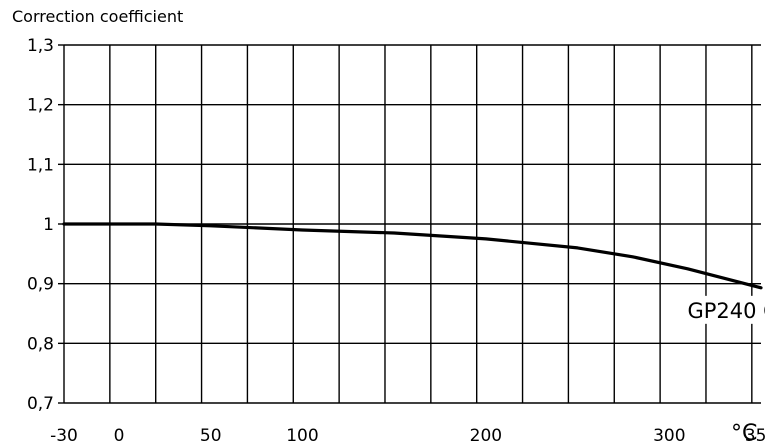  What do you see at coordinates (40, 225) in the screenshot?
I see `y-tick-labels: 0,7 0,8 0,9 1 1,1 1,2 1,3` at bounding box center [40, 225].